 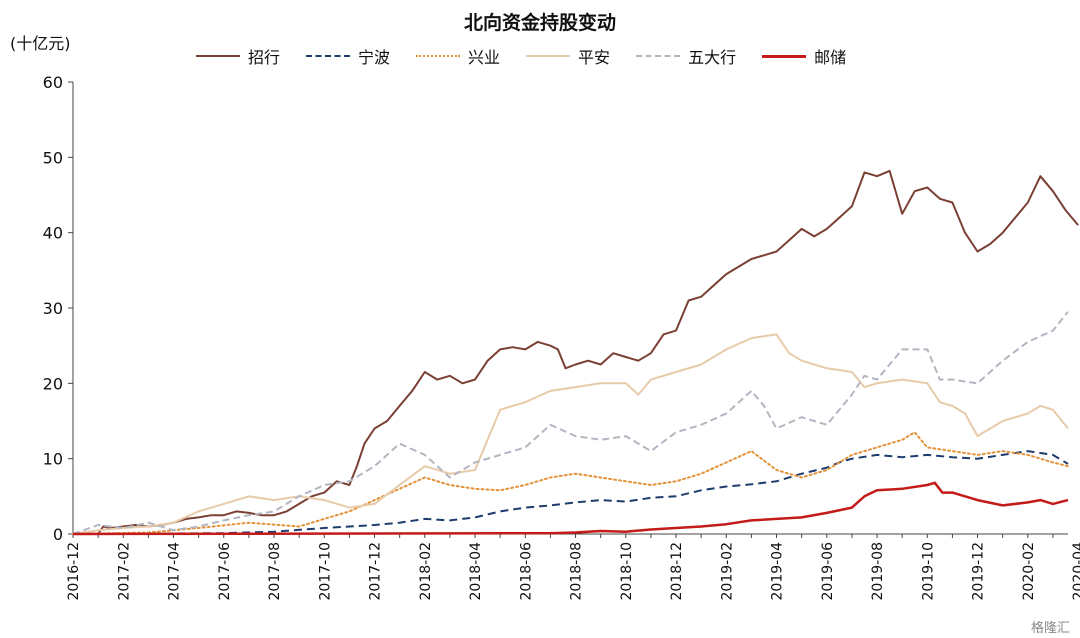 I want to click on x-tick-label: 2019-10, so click(x=928, y=571).